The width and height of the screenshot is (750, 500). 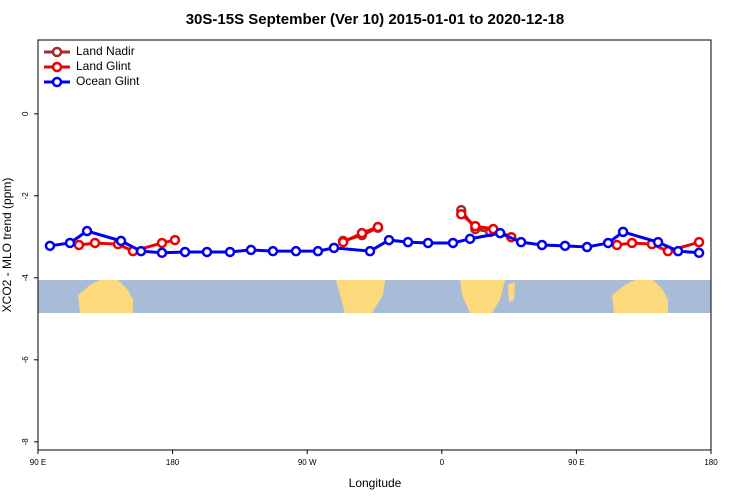 I want to click on y-tick-label: -6, so click(x=25, y=360).